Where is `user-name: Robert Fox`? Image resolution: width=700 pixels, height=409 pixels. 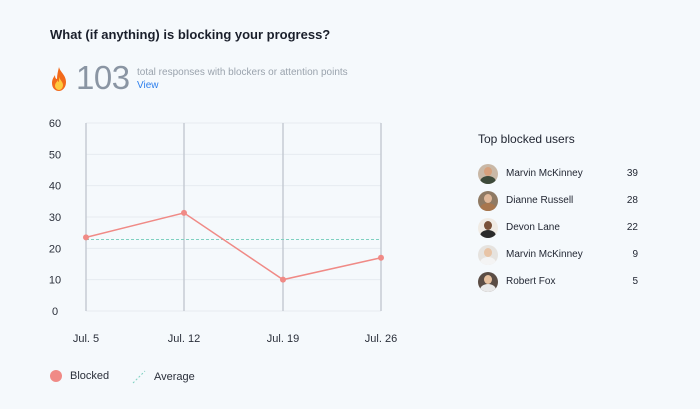 user-name: Robert Fox is located at coordinates (531, 281).